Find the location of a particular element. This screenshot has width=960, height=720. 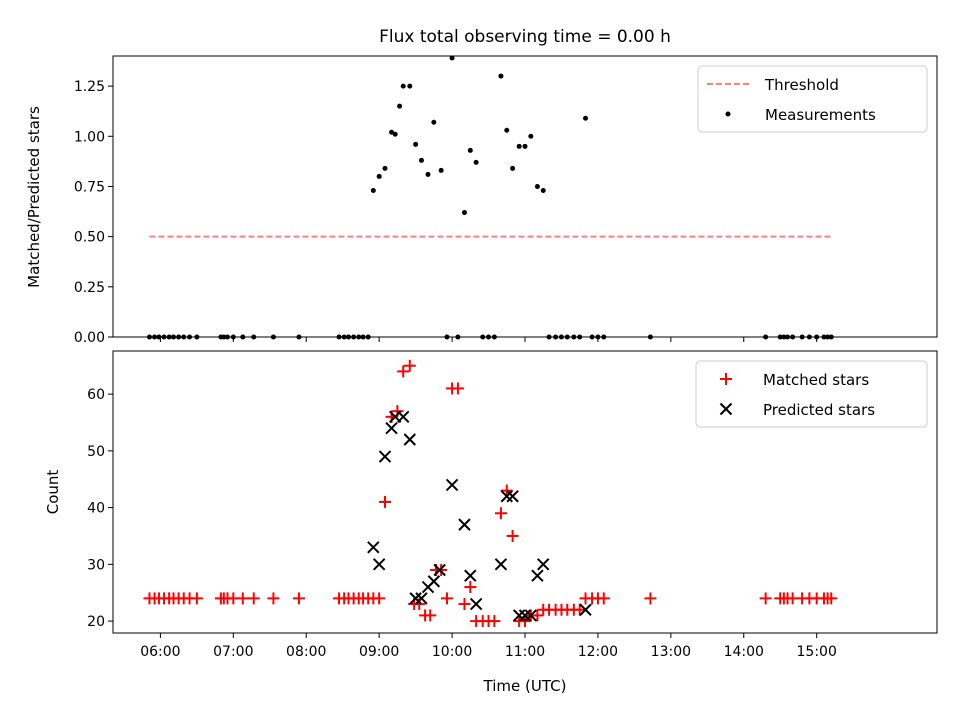

bottom-y-ticks: 20 30 40 50 60 is located at coordinates (100, 508).